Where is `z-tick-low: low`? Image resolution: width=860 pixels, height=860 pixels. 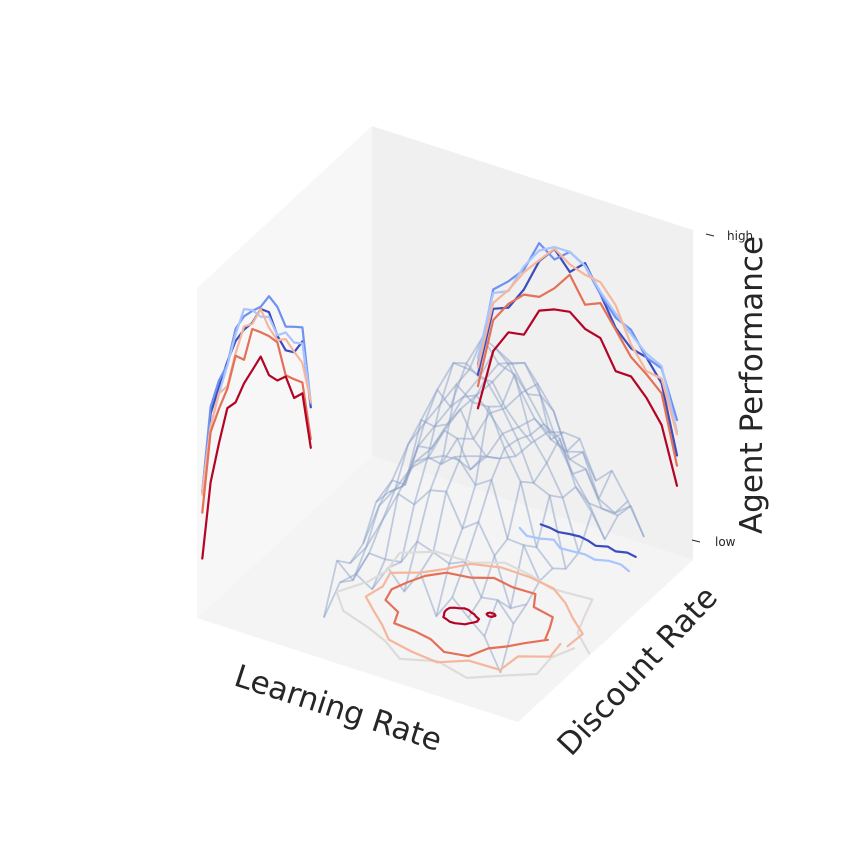 z-tick-low: low is located at coordinates (725, 542).